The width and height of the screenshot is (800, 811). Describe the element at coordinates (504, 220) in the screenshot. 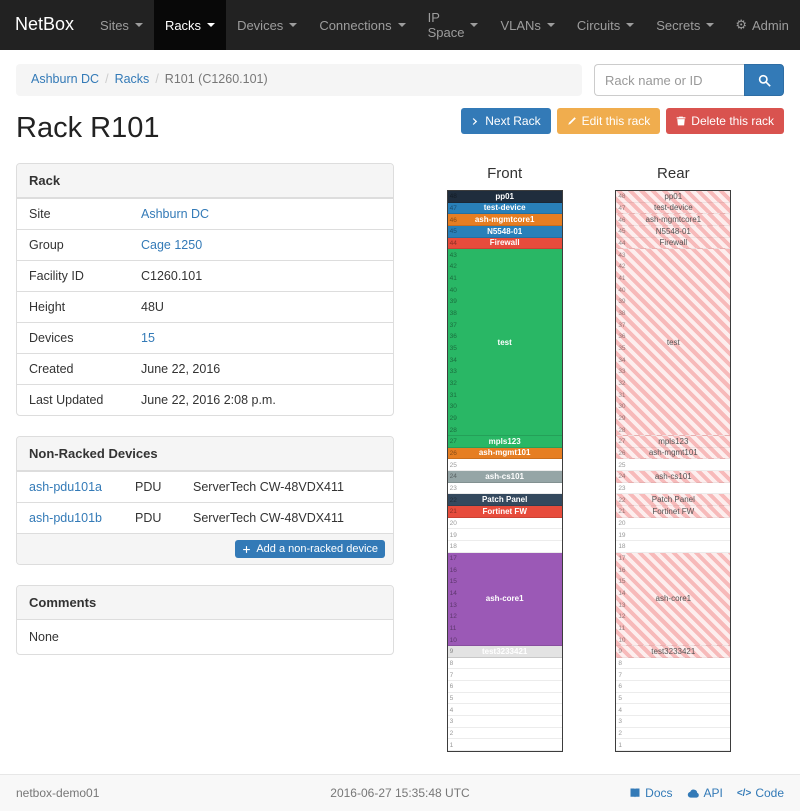

I see `device-front-ash-mgmtcore1: ash-mgmtcore1` at that location.